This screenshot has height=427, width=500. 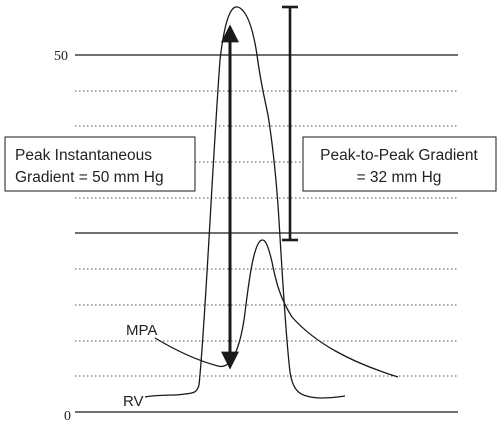 What do you see at coordinates (399, 155) in the screenshot?
I see `annotation-text-line: Peak-to-Peak Gradient` at bounding box center [399, 155].